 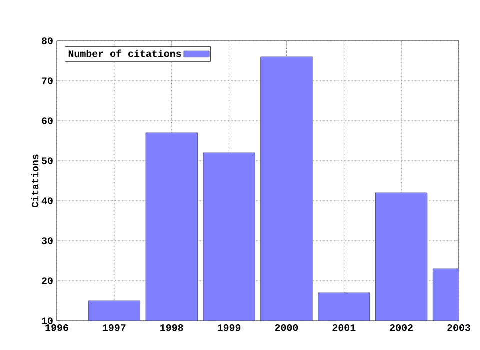 I want to click on legend-label: Number of citations, so click(x=125, y=54).